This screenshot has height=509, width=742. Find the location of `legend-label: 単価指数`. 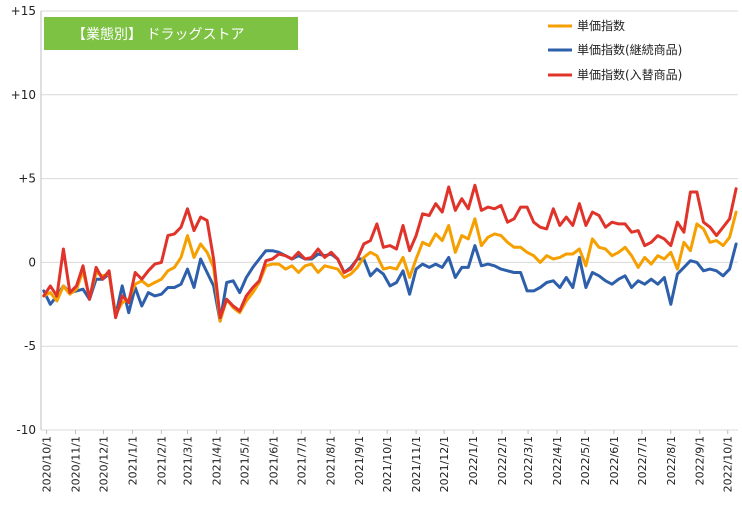

legend-label: 単価指数 is located at coordinates (601, 25).